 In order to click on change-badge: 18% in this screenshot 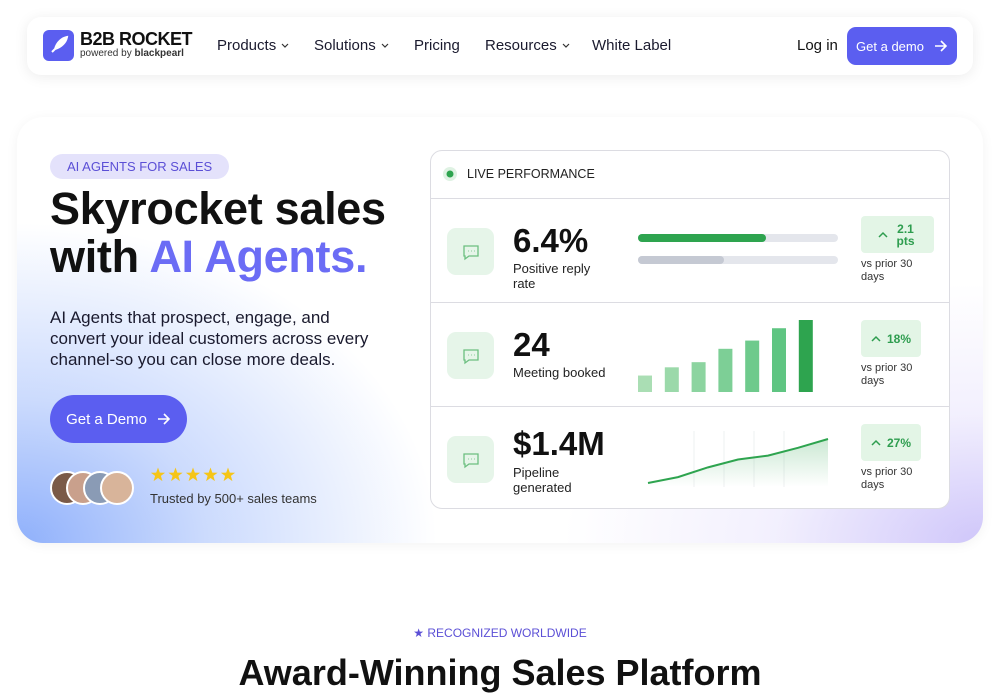, I will do `click(891, 338)`.